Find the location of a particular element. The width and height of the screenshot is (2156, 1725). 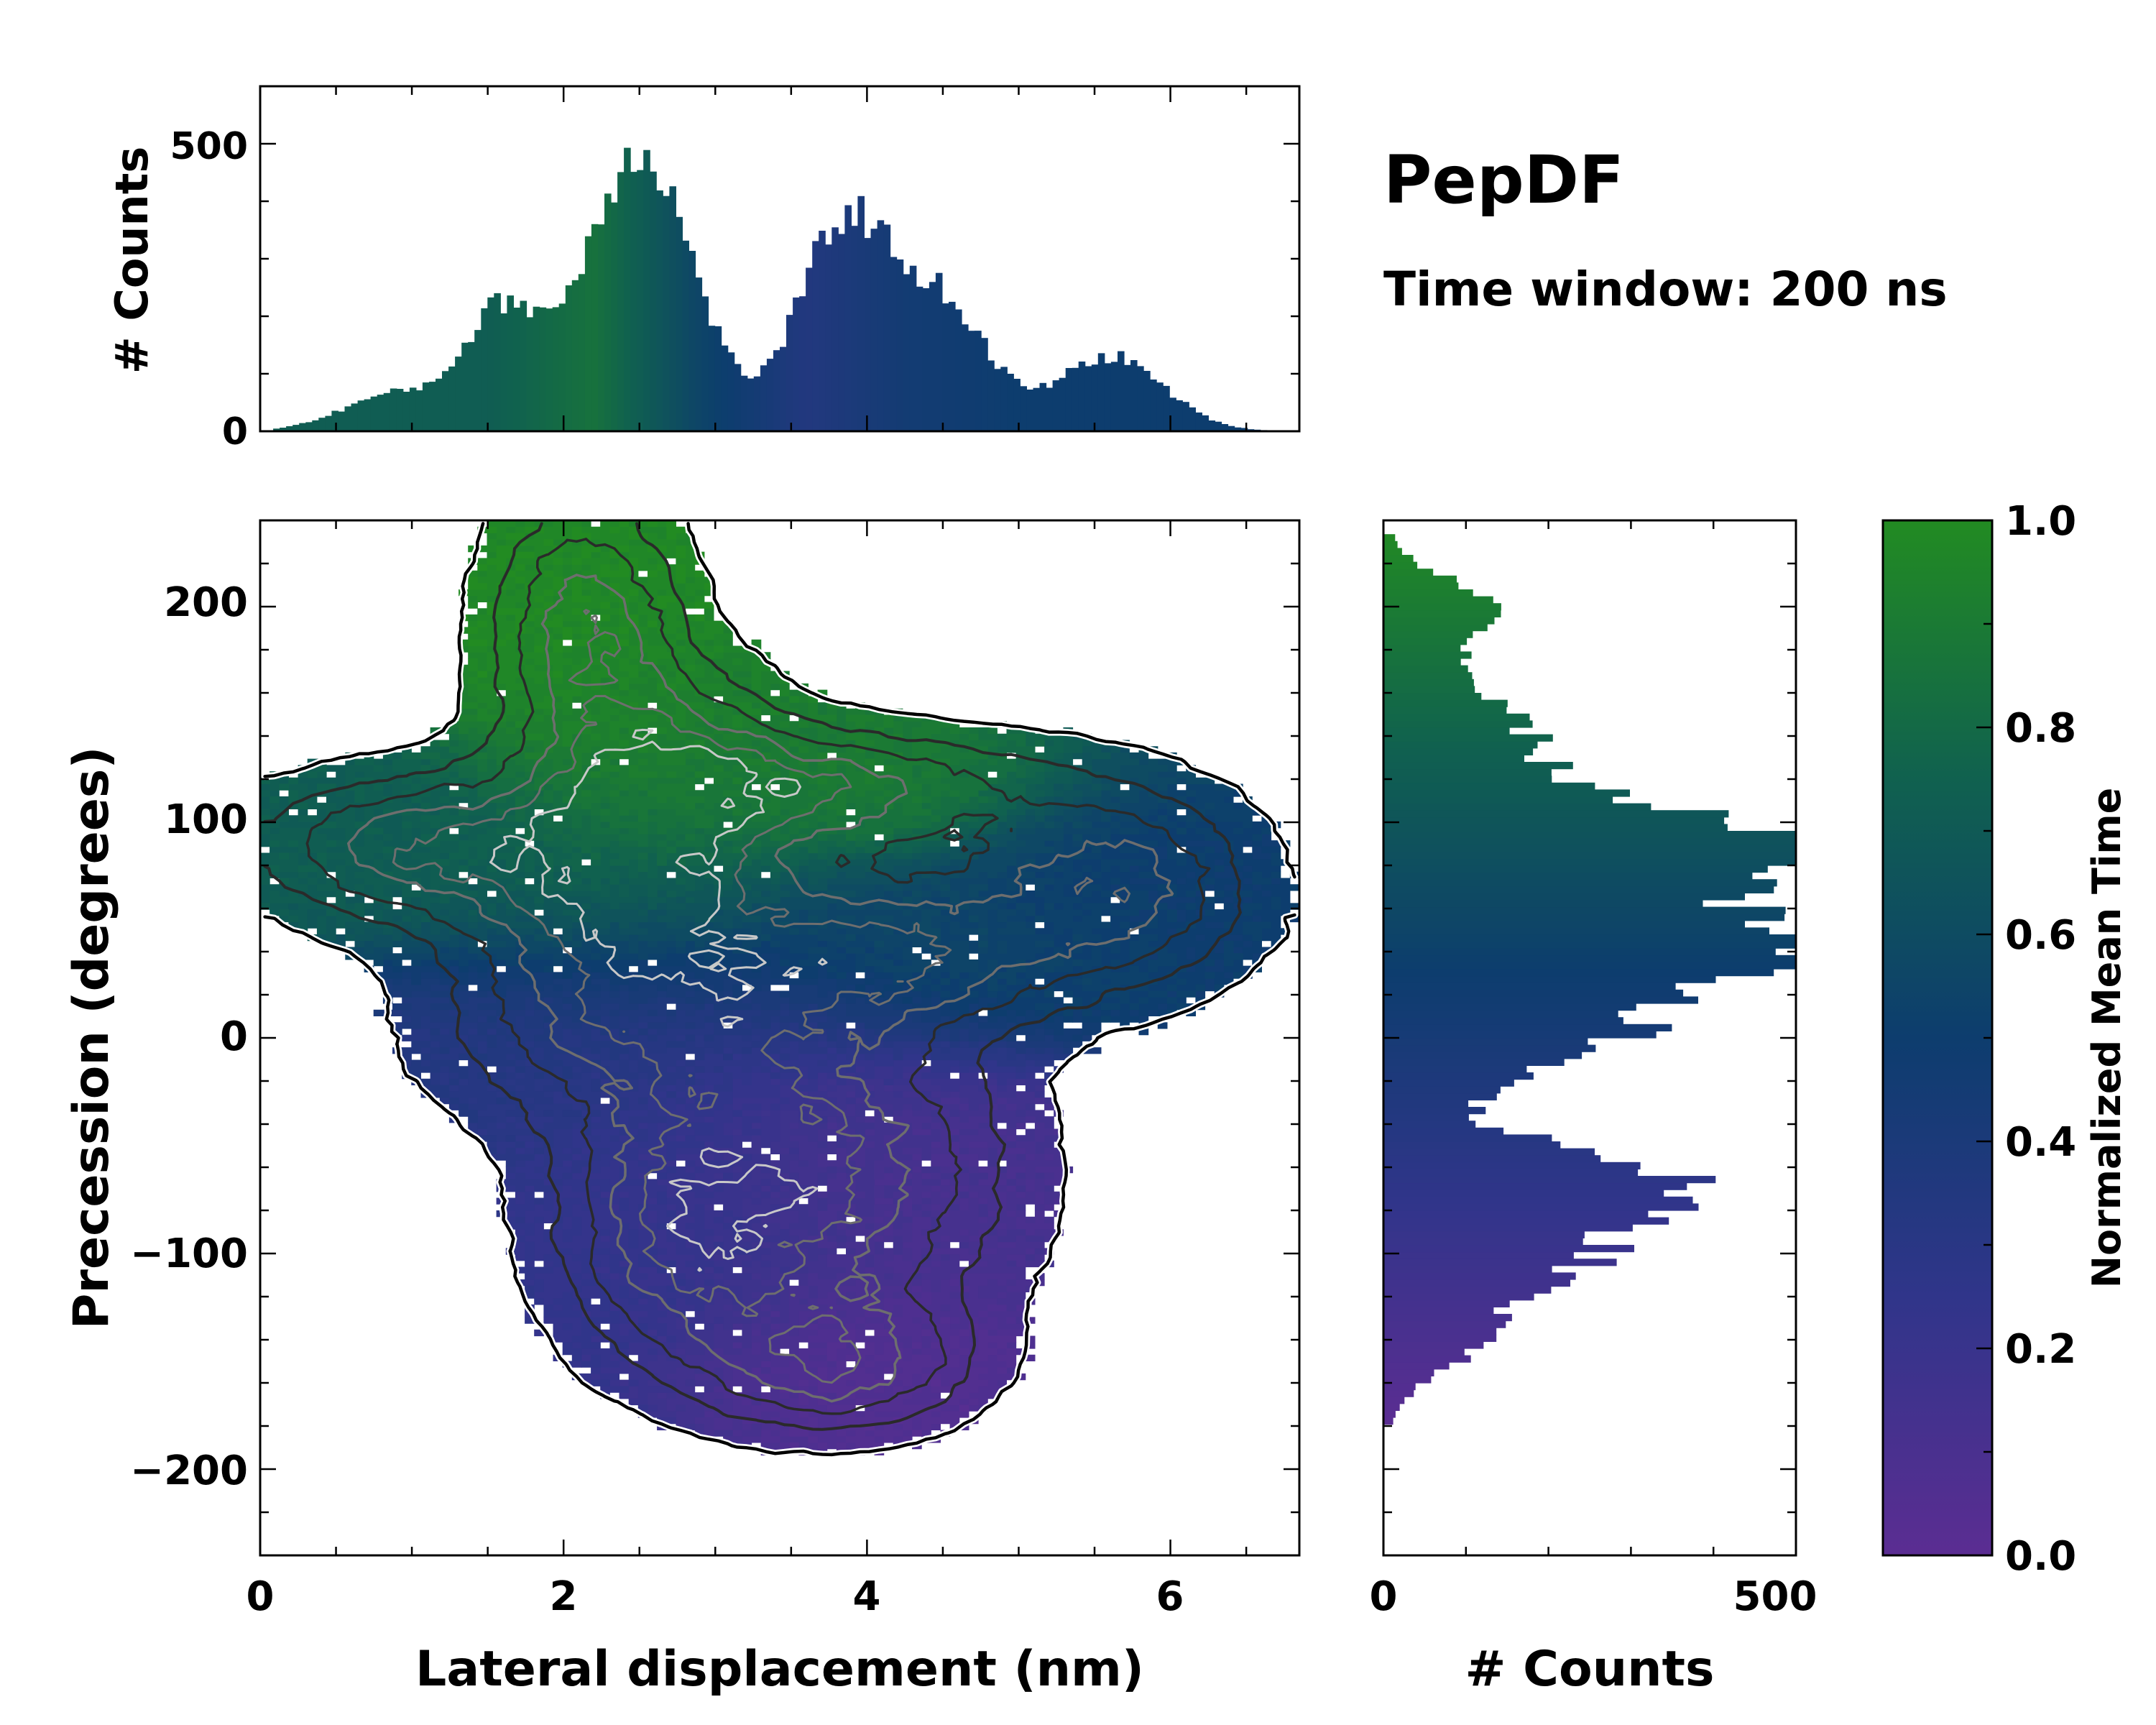

xtick-label-6: 6 is located at coordinates (1170, 1596).